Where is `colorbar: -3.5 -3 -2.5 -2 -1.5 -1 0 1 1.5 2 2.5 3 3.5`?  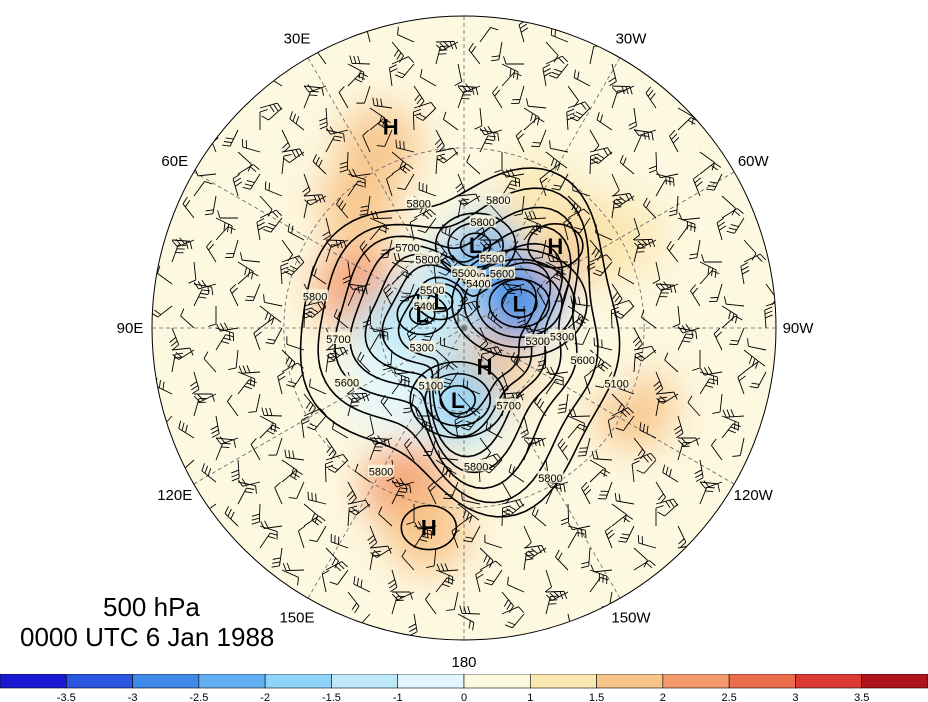 colorbar: -3.5 -3 -2.5 -2 -1.5 -1 0 1 1.5 2 2.5 3 3.5 is located at coordinates (464, 688).